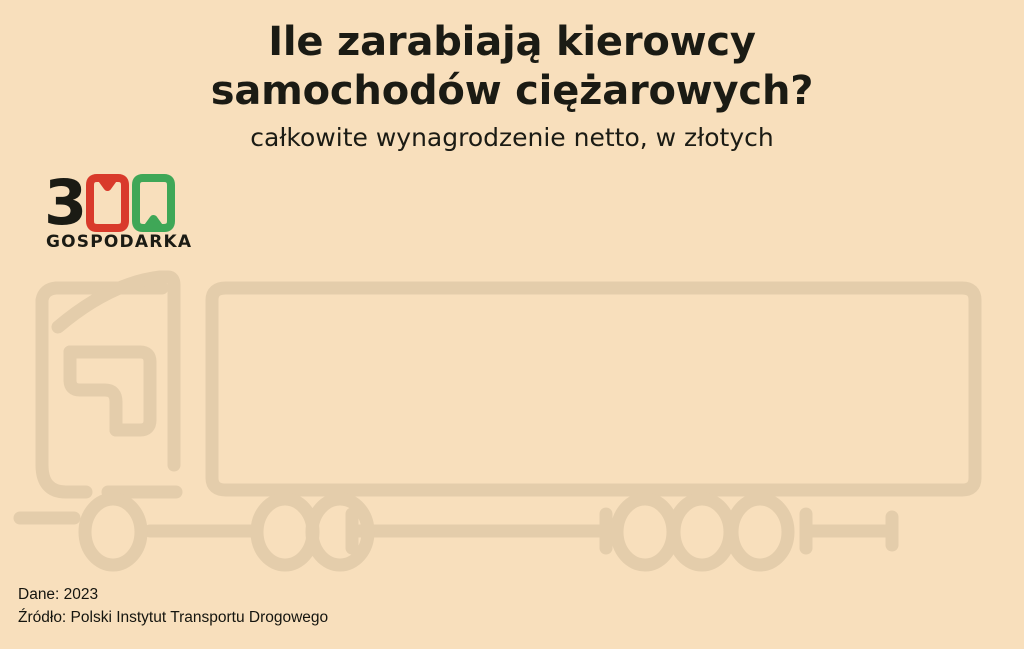 Image resolution: width=1024 pixels, height=649 pixels. What do you see at coordinates (65, 203) in the screenshot?
I see `svg-text: 3` at bounding box center [65, 203].